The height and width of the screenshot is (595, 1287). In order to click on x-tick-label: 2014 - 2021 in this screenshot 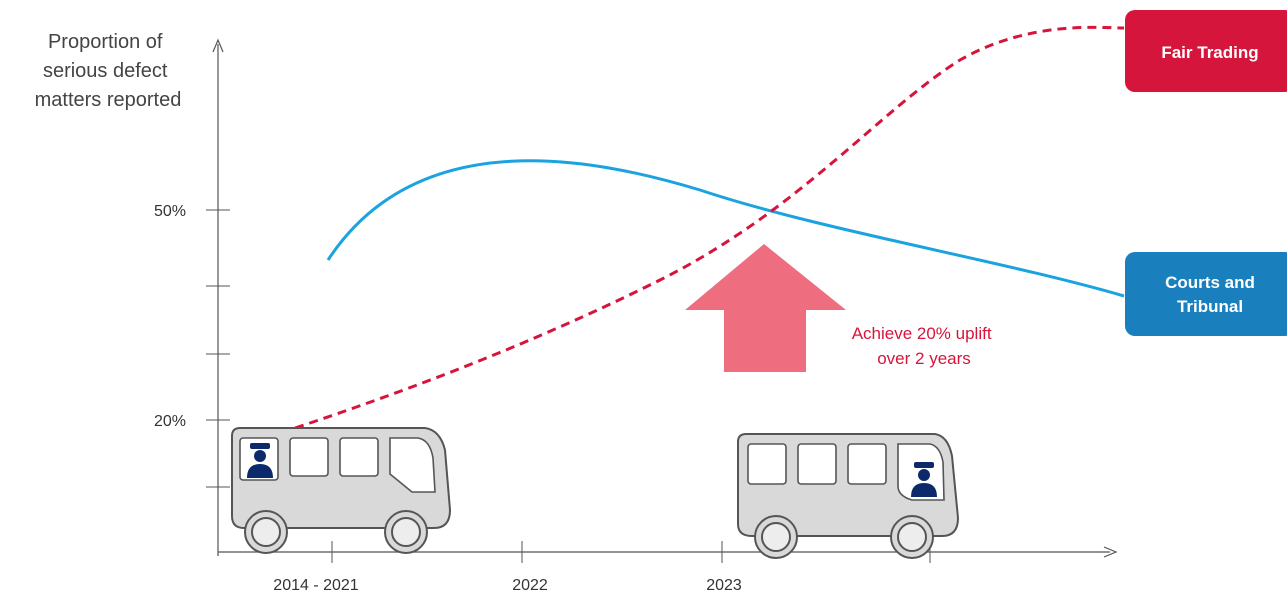, I will do `click(316, 585)`.